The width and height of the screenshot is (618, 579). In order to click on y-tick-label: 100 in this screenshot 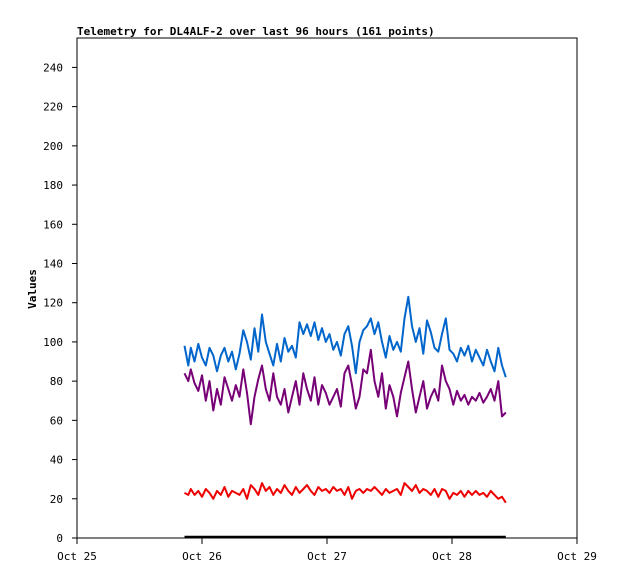, I will do `click(53, 342)`.